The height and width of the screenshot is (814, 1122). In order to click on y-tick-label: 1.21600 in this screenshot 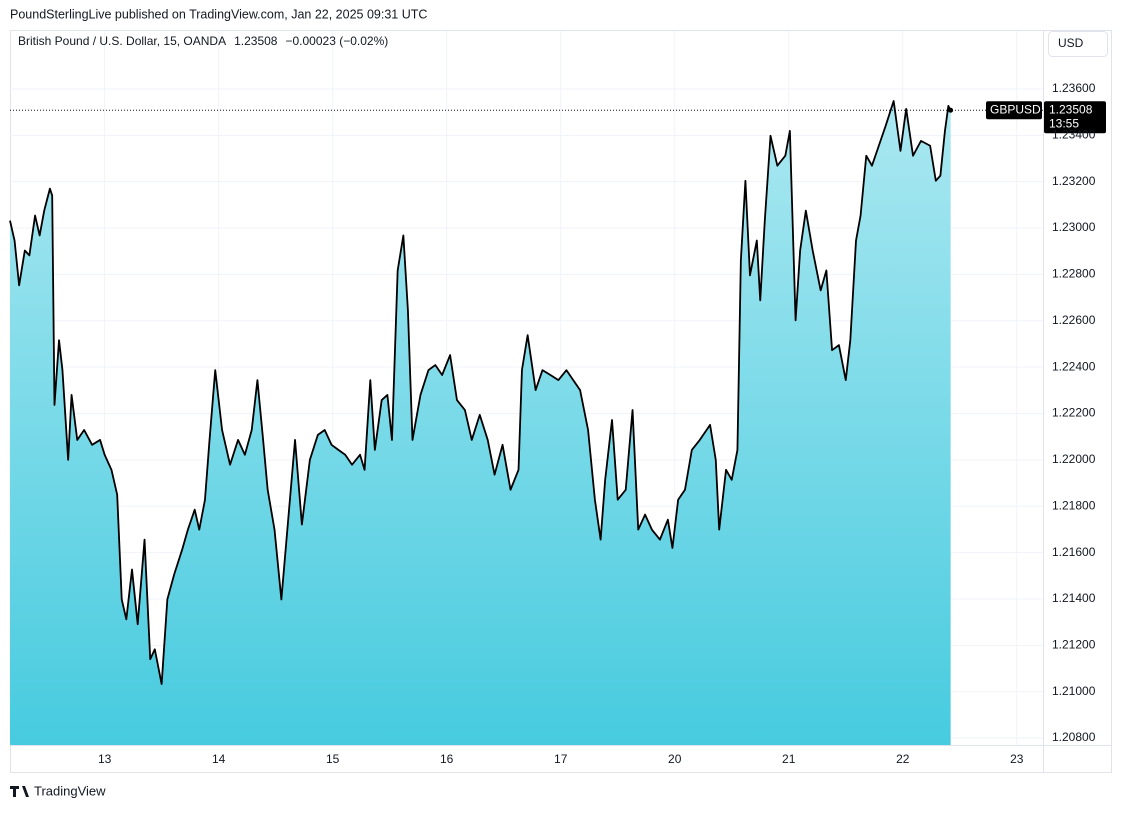, I will do `click(1074, 552)`.